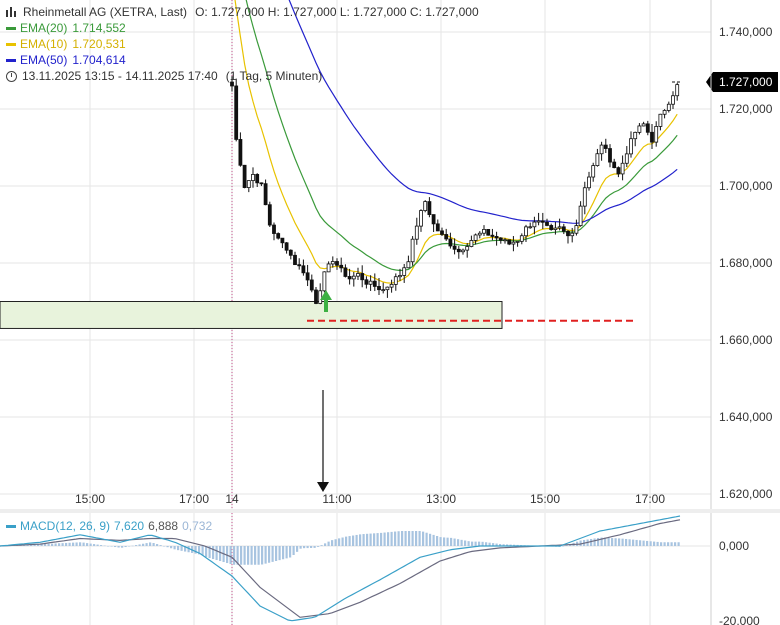  I want to click on ema20-swatch, so click(11, 28).